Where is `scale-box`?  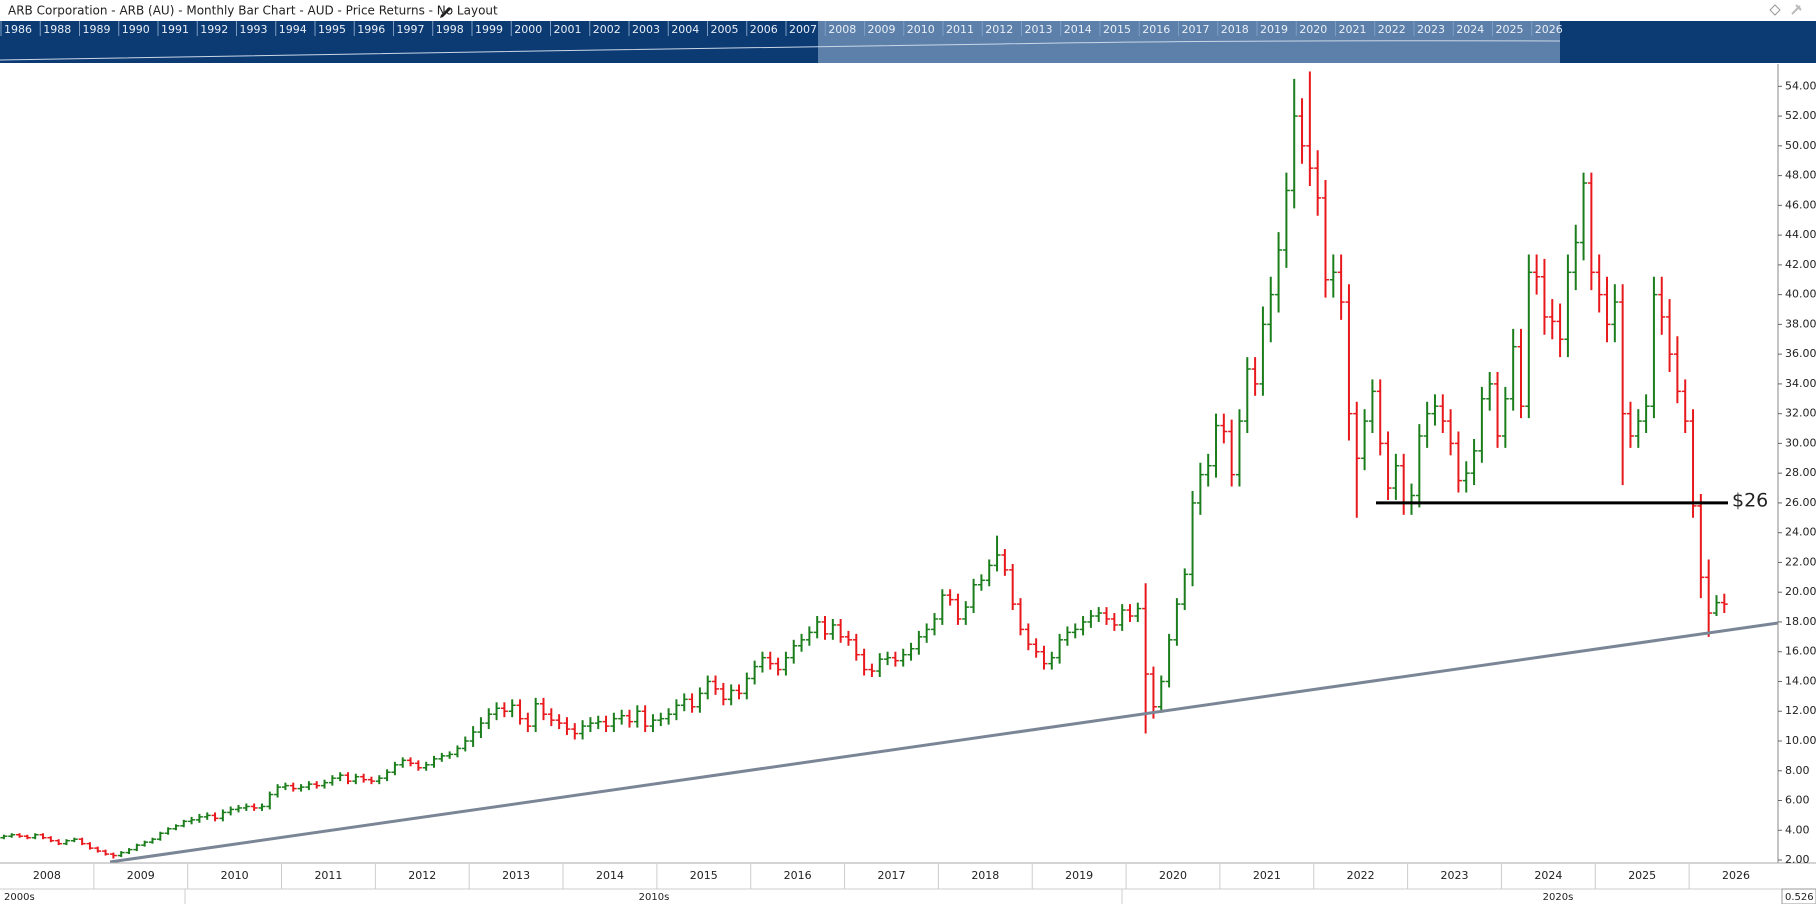 scale-box is located at coordinates (1798, 896).